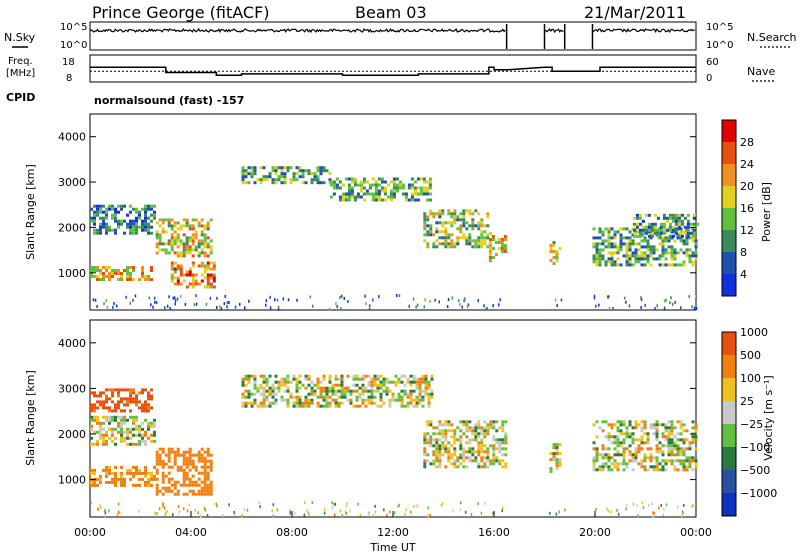  What do you see at coordinates (729, 219) in the screenshot?
I see `colorbar-segment` at bounding box center [729, 219].